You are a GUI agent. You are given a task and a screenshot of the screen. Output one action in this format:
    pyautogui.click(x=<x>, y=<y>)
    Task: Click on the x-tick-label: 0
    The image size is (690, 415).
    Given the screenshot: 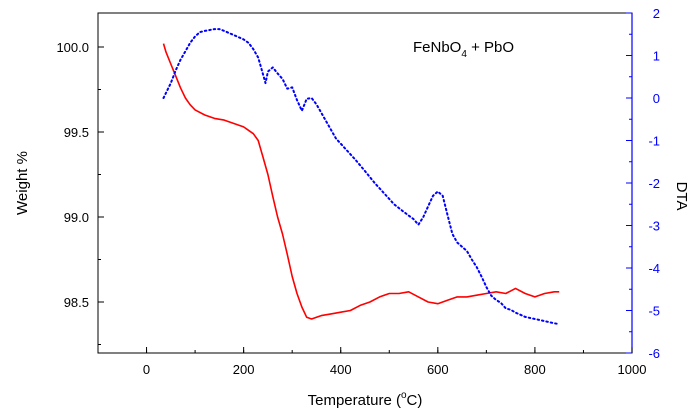 What is the action you would take?
    pyautogui.click(x=146, y=369)
    